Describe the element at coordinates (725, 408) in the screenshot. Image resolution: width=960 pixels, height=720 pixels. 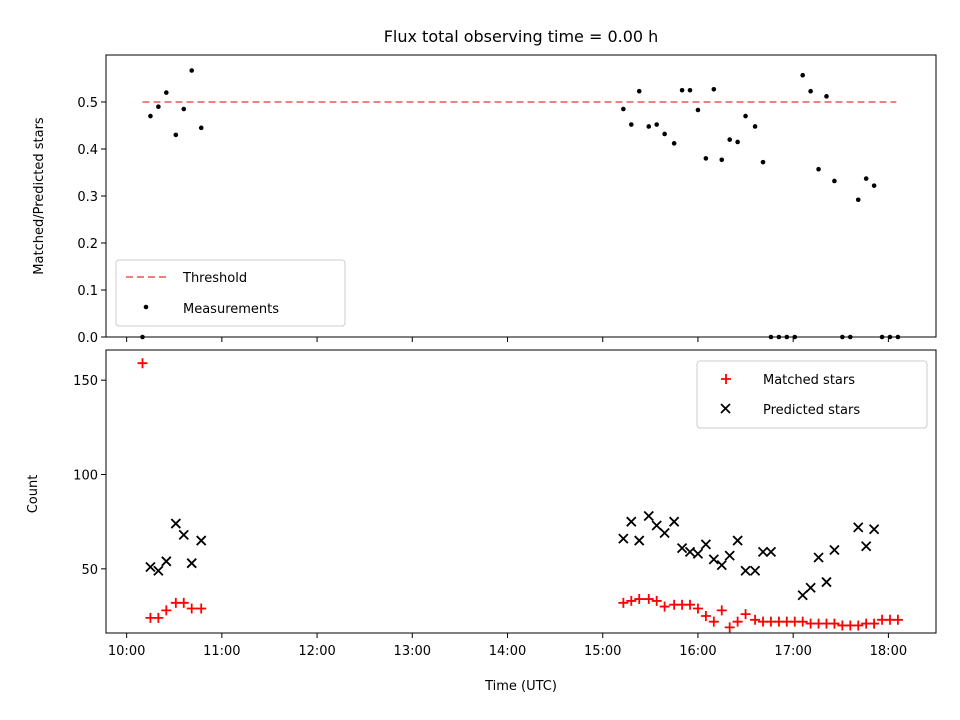
I see `legend-x-icon` at that location.